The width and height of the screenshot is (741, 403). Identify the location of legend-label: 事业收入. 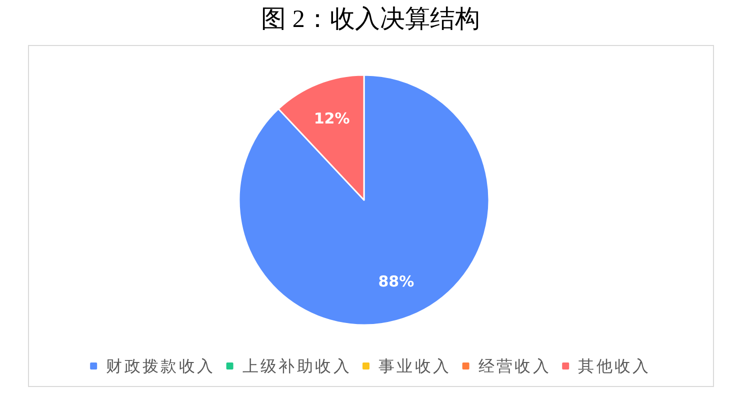
(415, 366).